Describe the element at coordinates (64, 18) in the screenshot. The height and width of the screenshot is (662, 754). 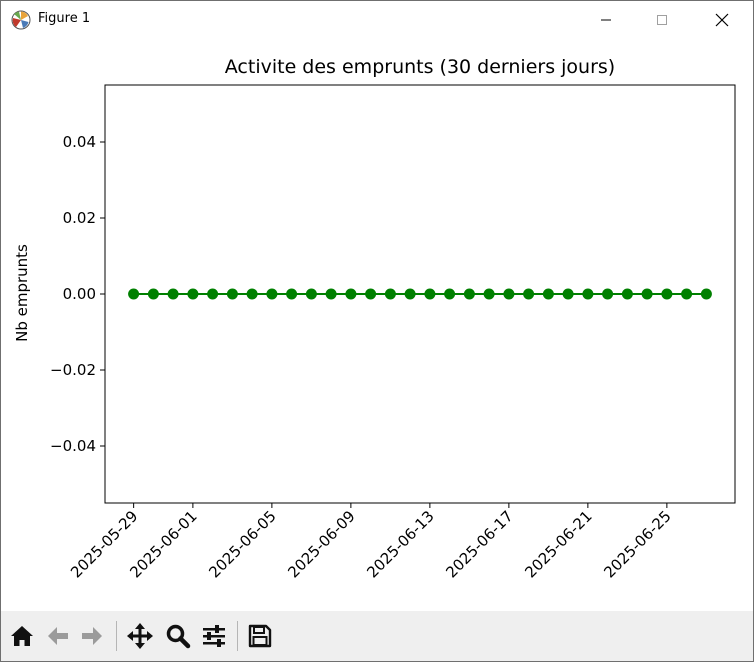
I see `window-title: Figure 1` at that location.